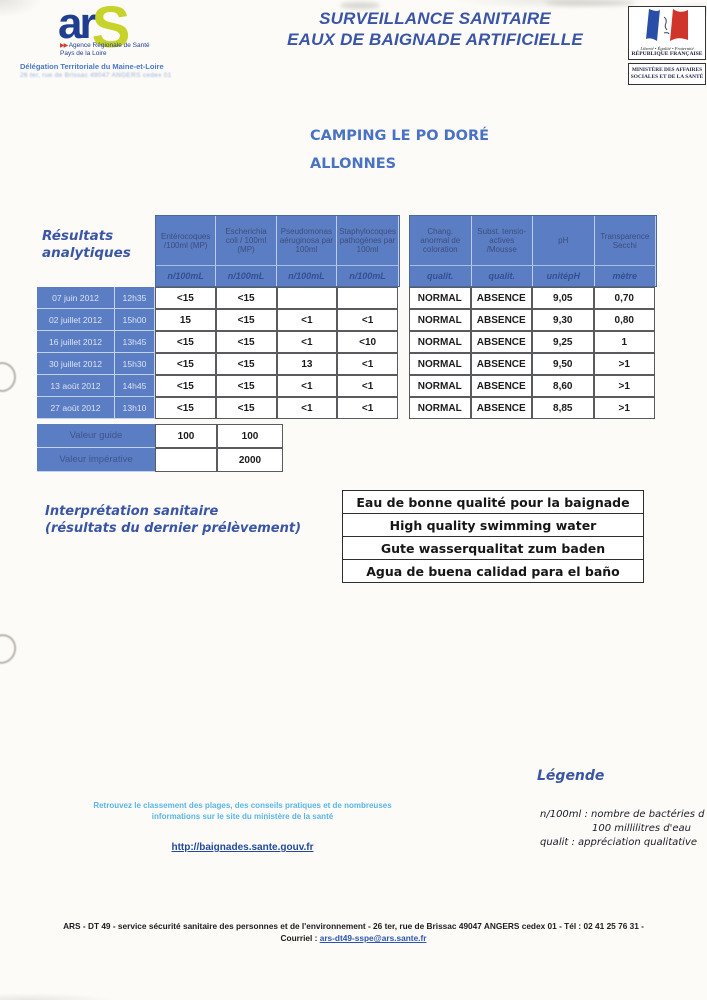 The image size is (707, 1000). I want to click on french-flag-icon, so click(667, 25).